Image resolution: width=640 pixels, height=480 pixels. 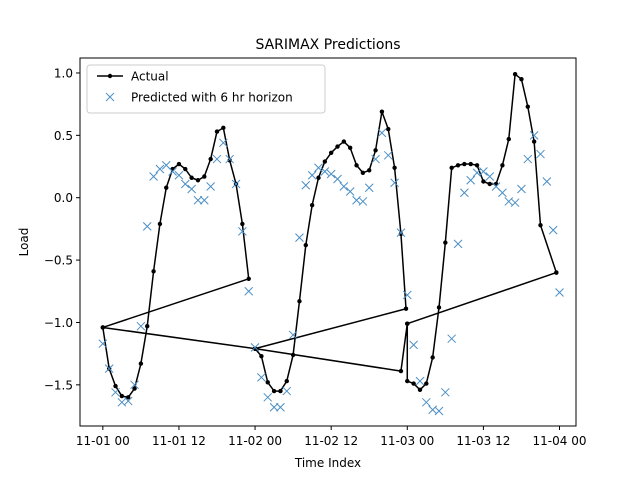 What do you see at coordinates (24, 242) in the screenshot?
I see `y-axis-label: Load` at bounding box center [24, 242].